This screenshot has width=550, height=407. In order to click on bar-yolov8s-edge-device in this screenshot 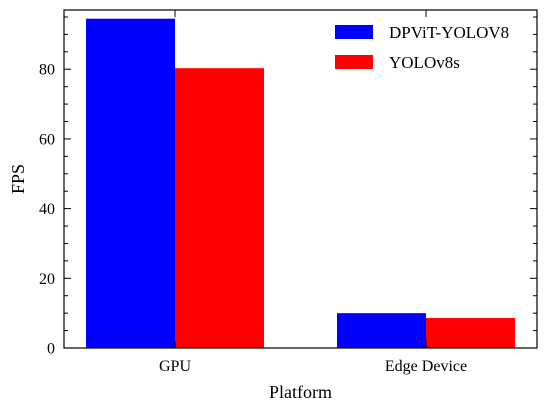, I will do `click(470, 333)`.